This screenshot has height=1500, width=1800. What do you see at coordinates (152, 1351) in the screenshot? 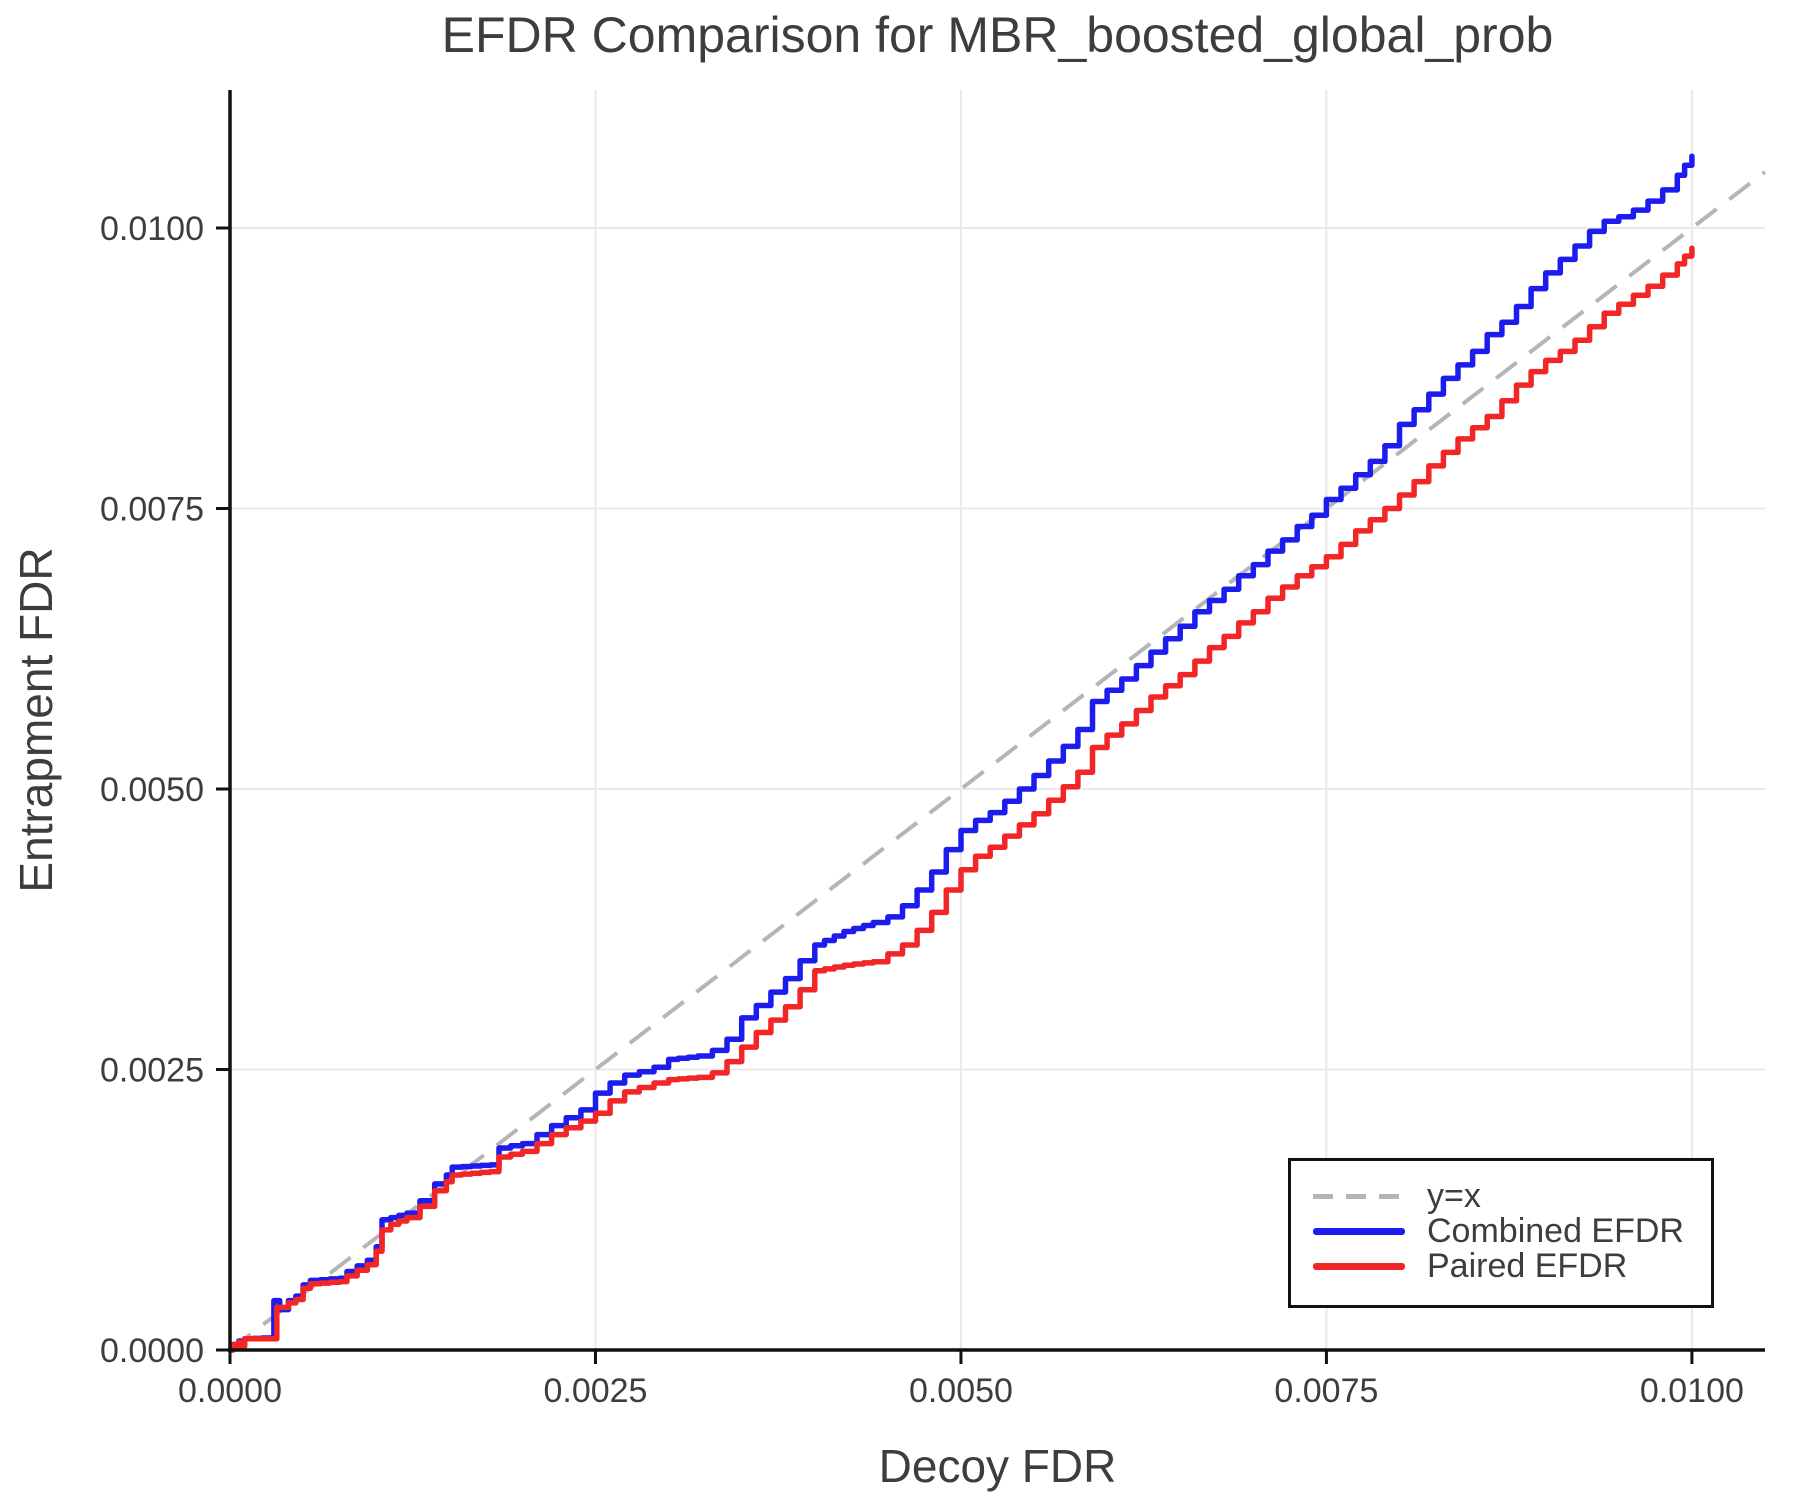
I see `y-tick-label: 0.0000` at bounding box center [152, 1351].